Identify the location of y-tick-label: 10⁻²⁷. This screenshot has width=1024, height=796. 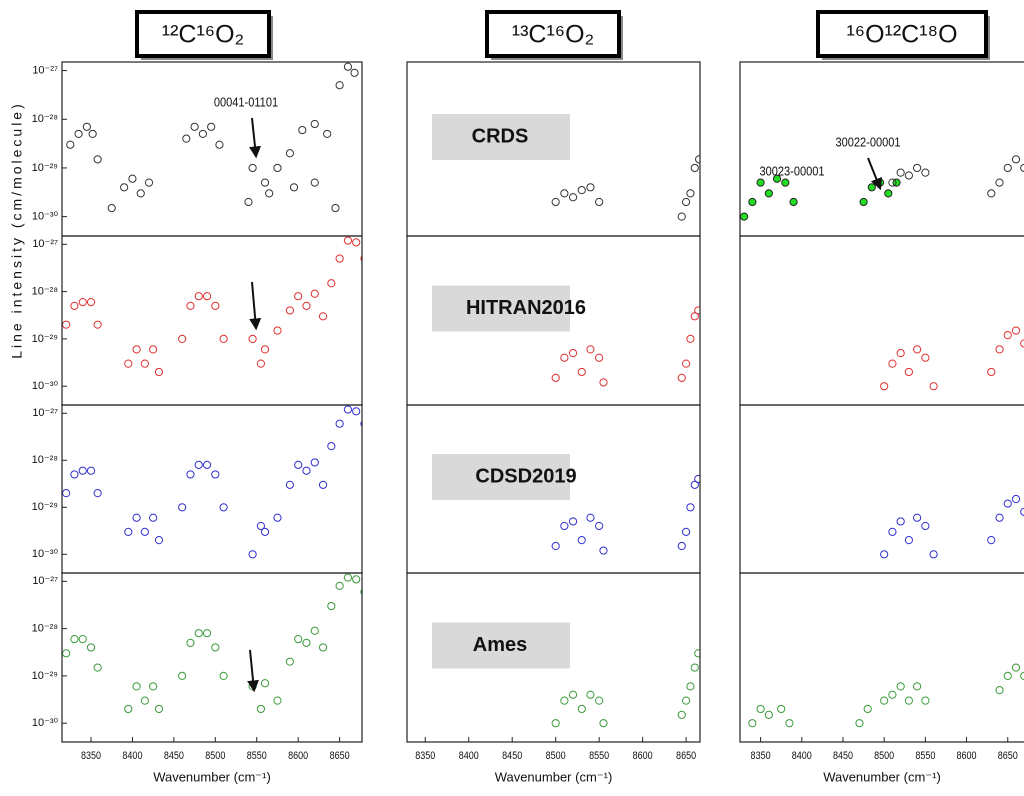
(45, 581).